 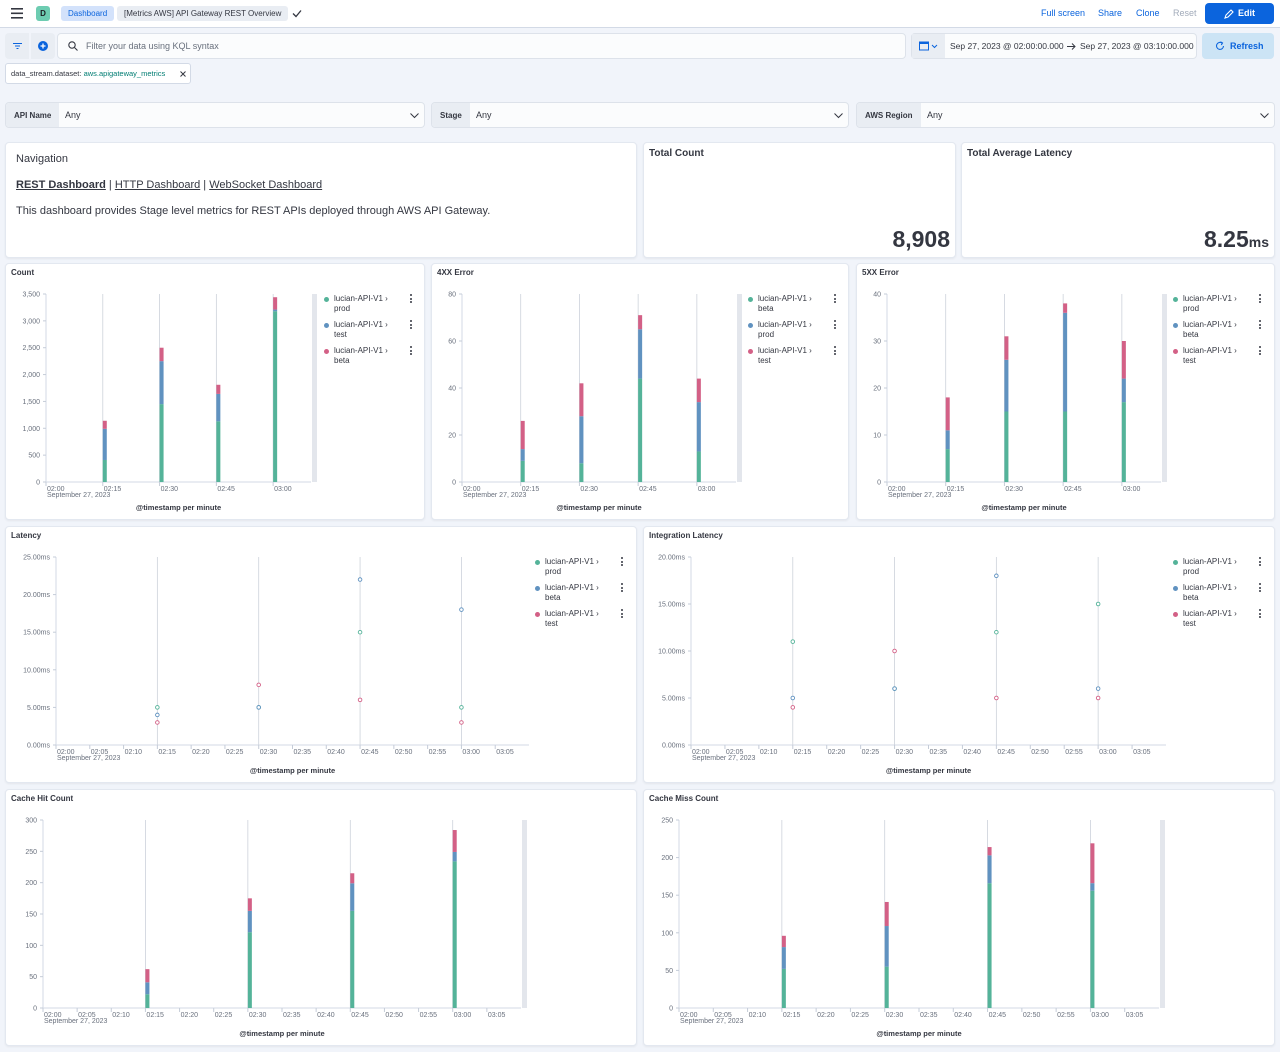 I want to click on filter-menu-button, so click(x=17, y=46).